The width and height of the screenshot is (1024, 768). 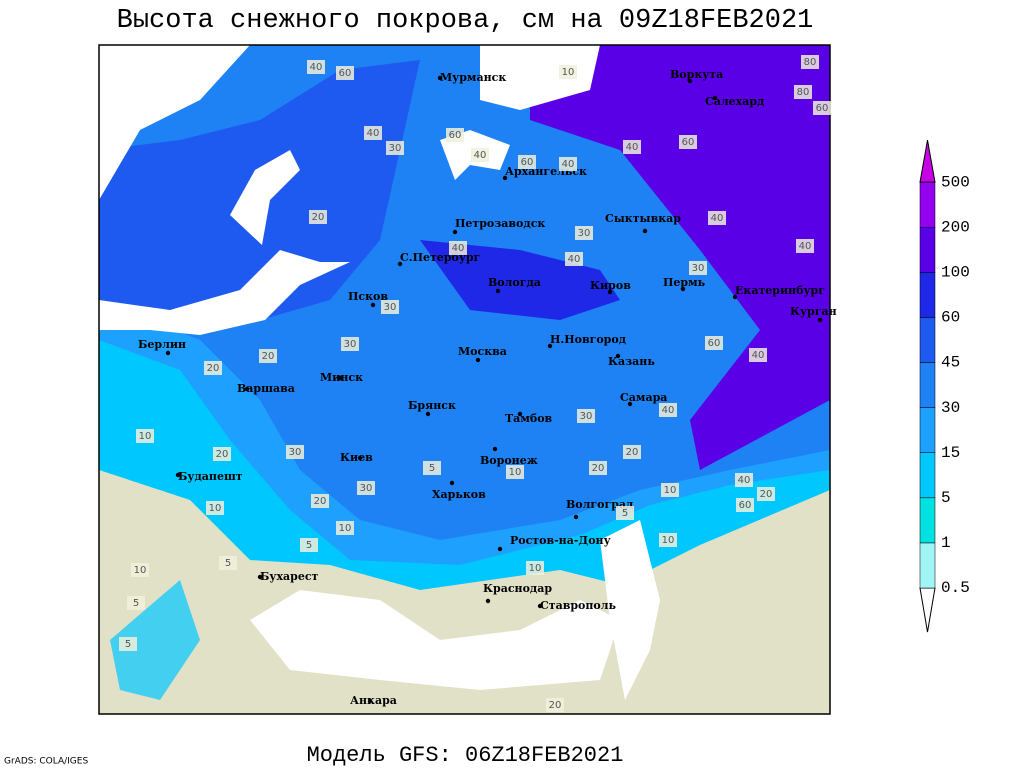 I want to click on city-label: Самара, so click(x=643, y=397).